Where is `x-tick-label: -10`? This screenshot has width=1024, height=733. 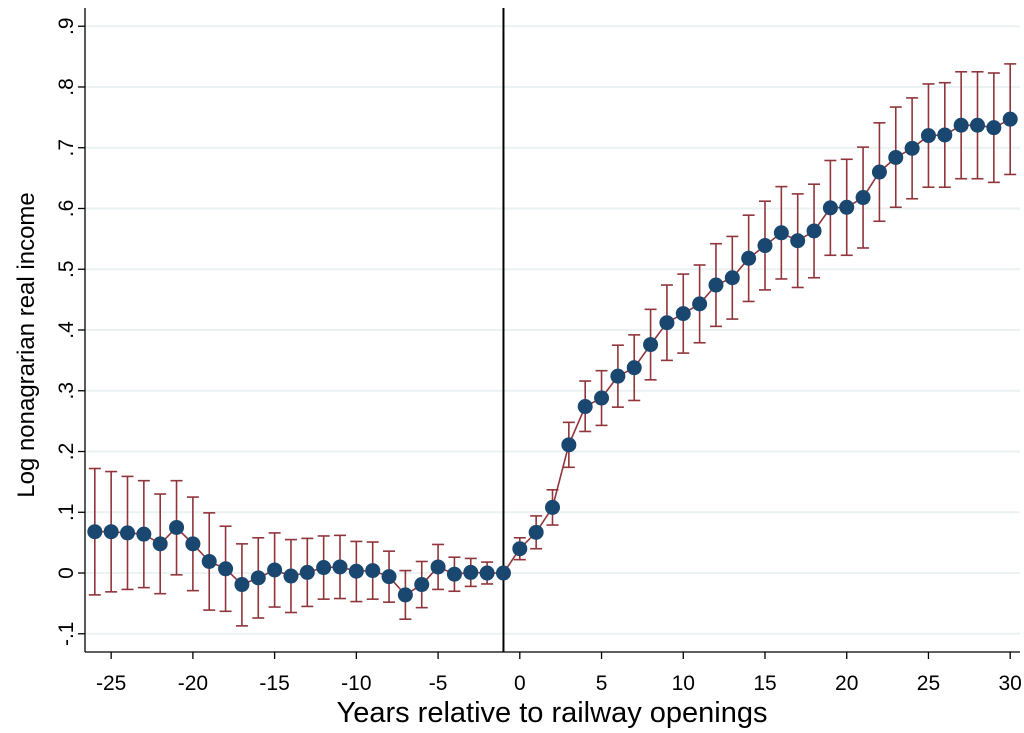
x-tick-label: -10 is located at coordinates (356, 683).